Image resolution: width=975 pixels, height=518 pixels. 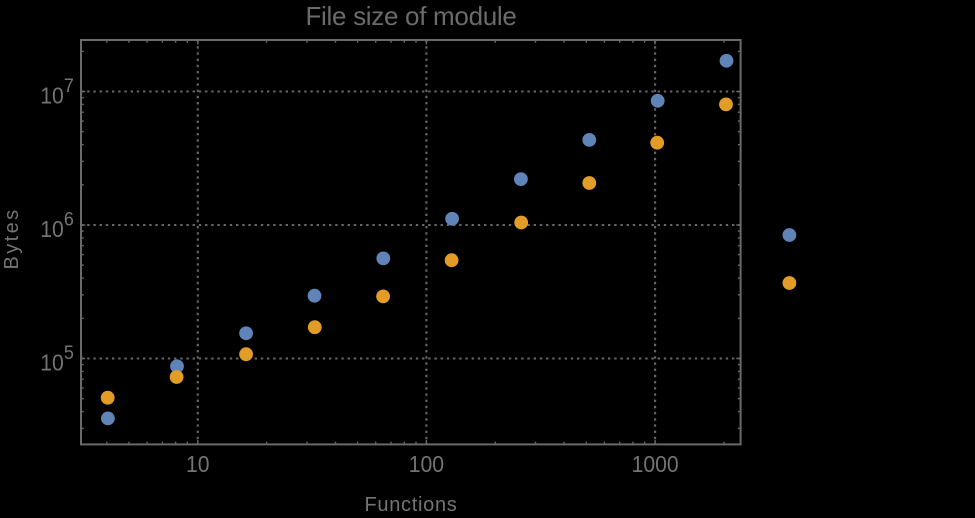 What do you see at coordinates (56, 225) in the screenshot?
I see `svg-text: 10⁶` at bounding box center [56, 225].